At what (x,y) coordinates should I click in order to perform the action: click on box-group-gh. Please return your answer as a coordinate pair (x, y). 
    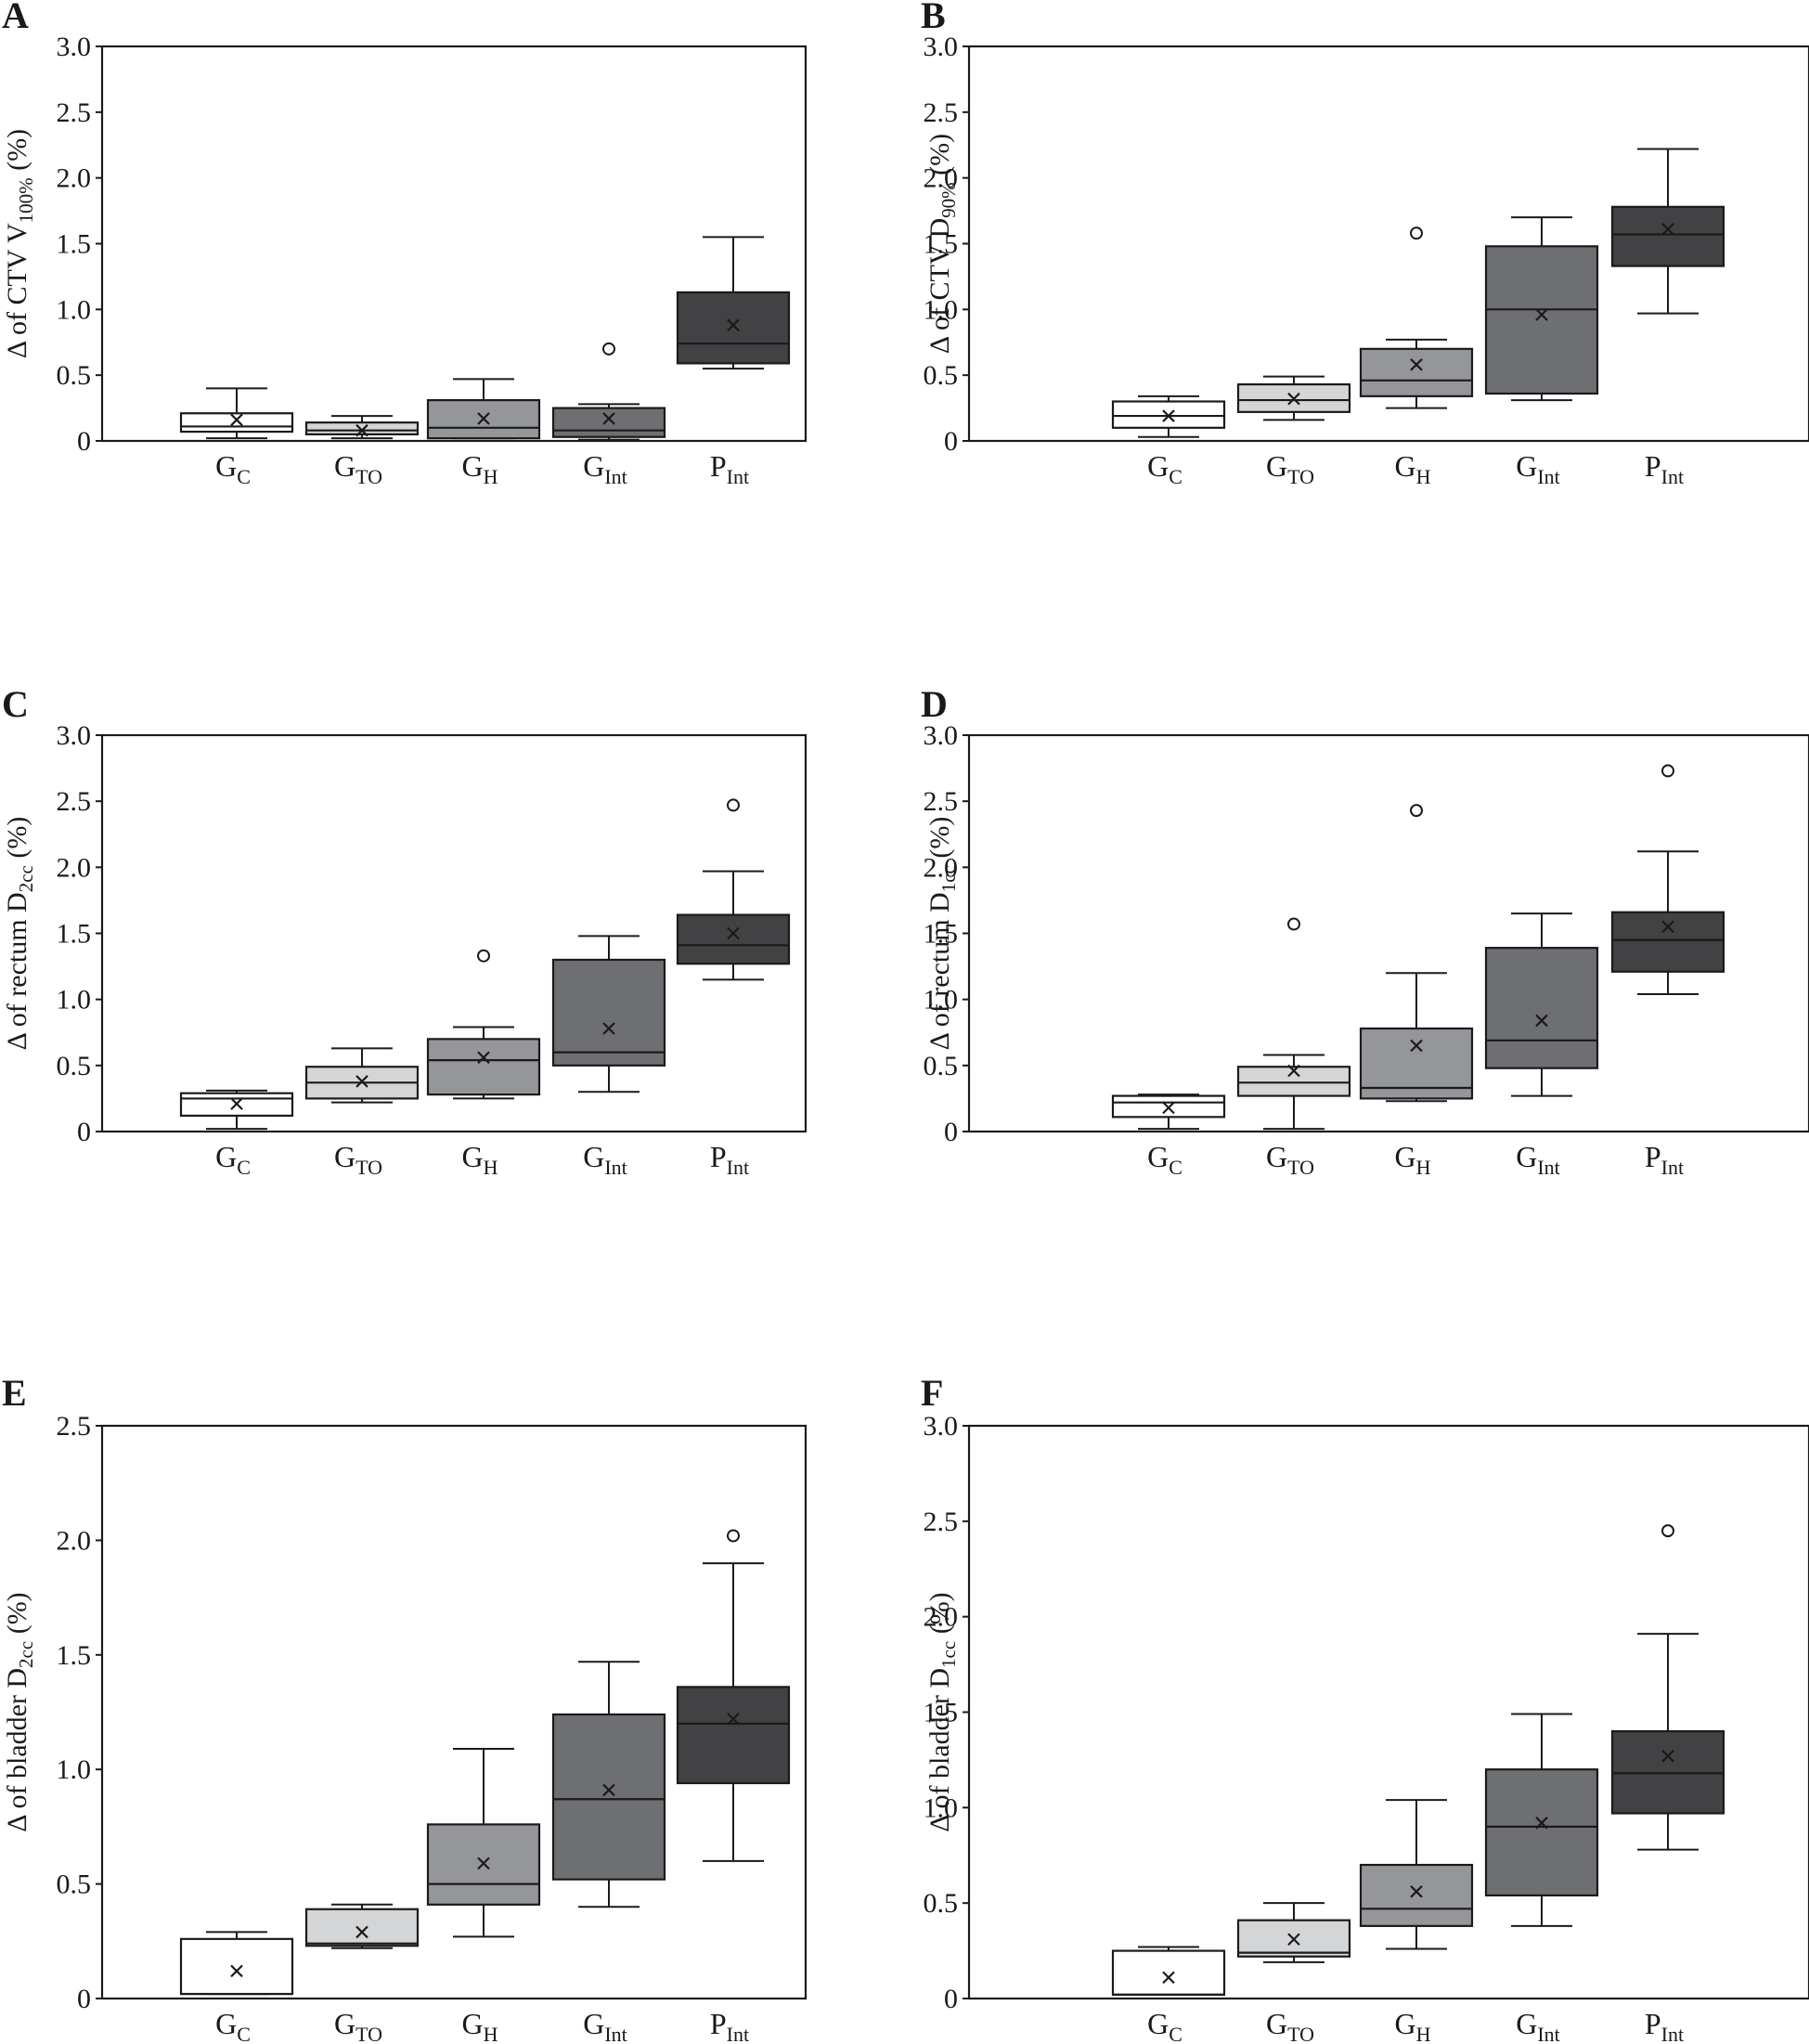
    Looking at the image, I should click on (484, 1024).